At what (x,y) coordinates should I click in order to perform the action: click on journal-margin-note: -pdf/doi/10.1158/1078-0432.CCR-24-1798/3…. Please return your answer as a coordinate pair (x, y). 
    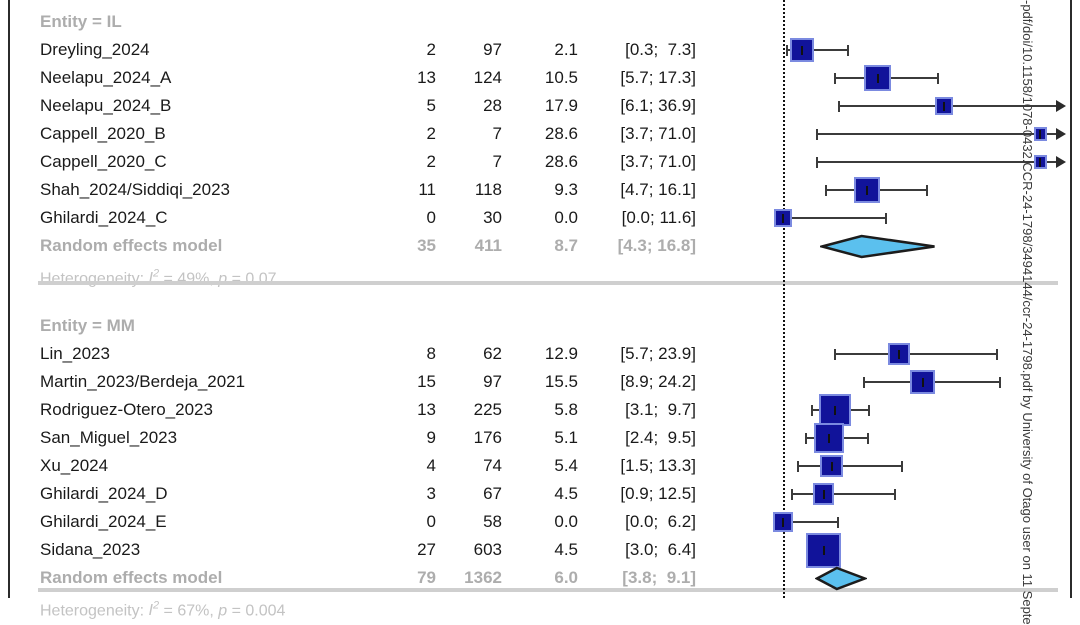
    Looking at the image, I should click on (1027, 312).